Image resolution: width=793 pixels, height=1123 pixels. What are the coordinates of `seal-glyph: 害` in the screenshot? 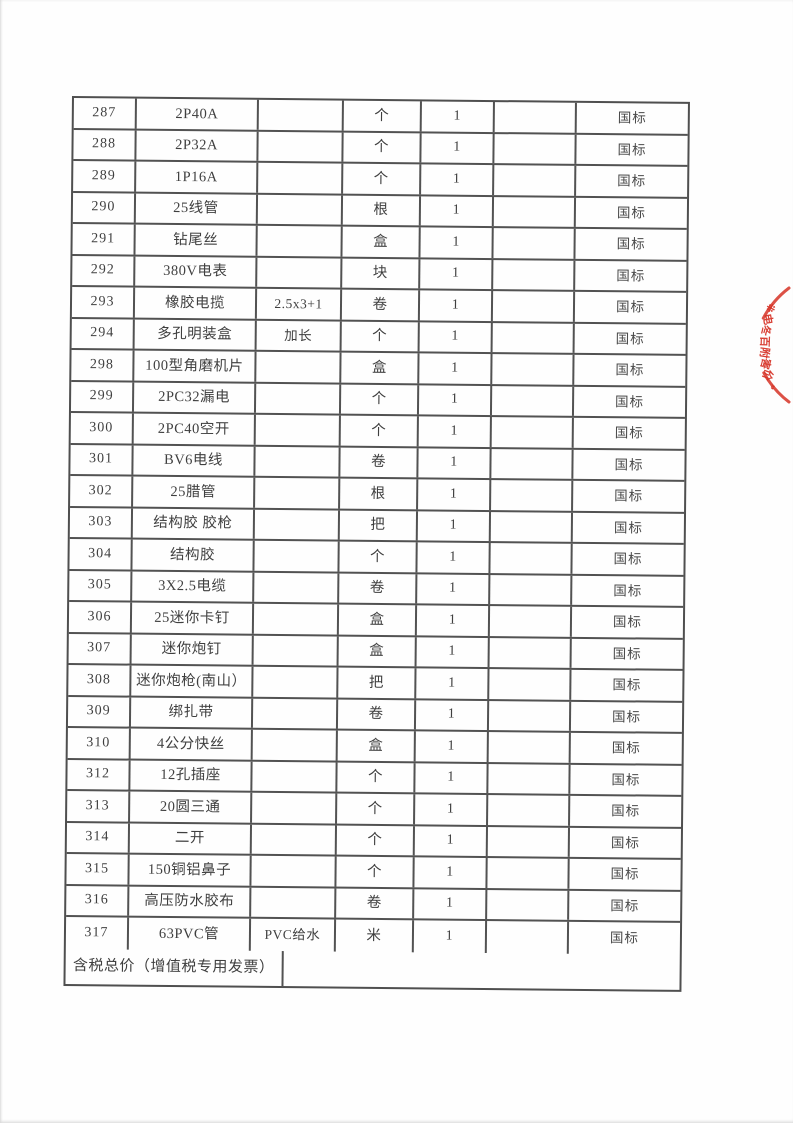 It's located at (764, 363).